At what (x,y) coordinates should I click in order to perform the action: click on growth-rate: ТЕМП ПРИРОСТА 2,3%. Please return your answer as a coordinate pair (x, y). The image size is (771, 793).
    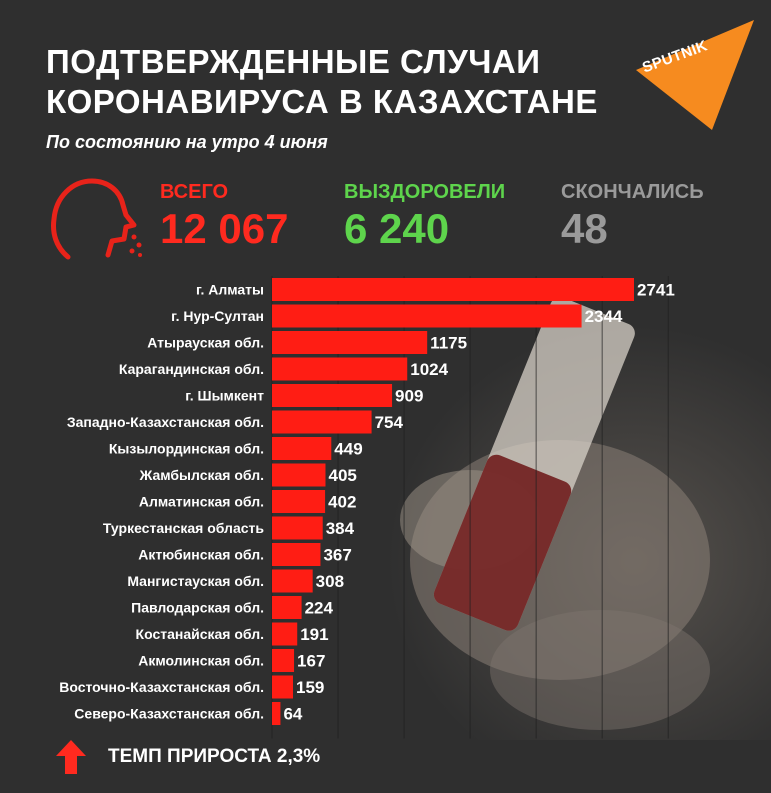
    Looking at the image, I should click on (188, 757).